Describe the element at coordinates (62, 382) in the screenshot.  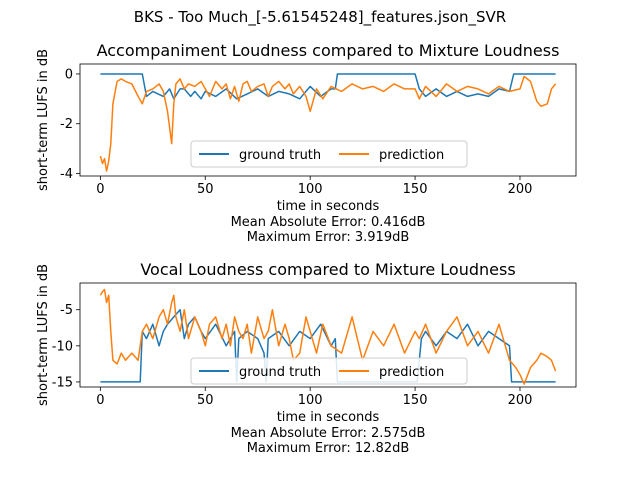
I see `y-tick-label: -15` at that location.